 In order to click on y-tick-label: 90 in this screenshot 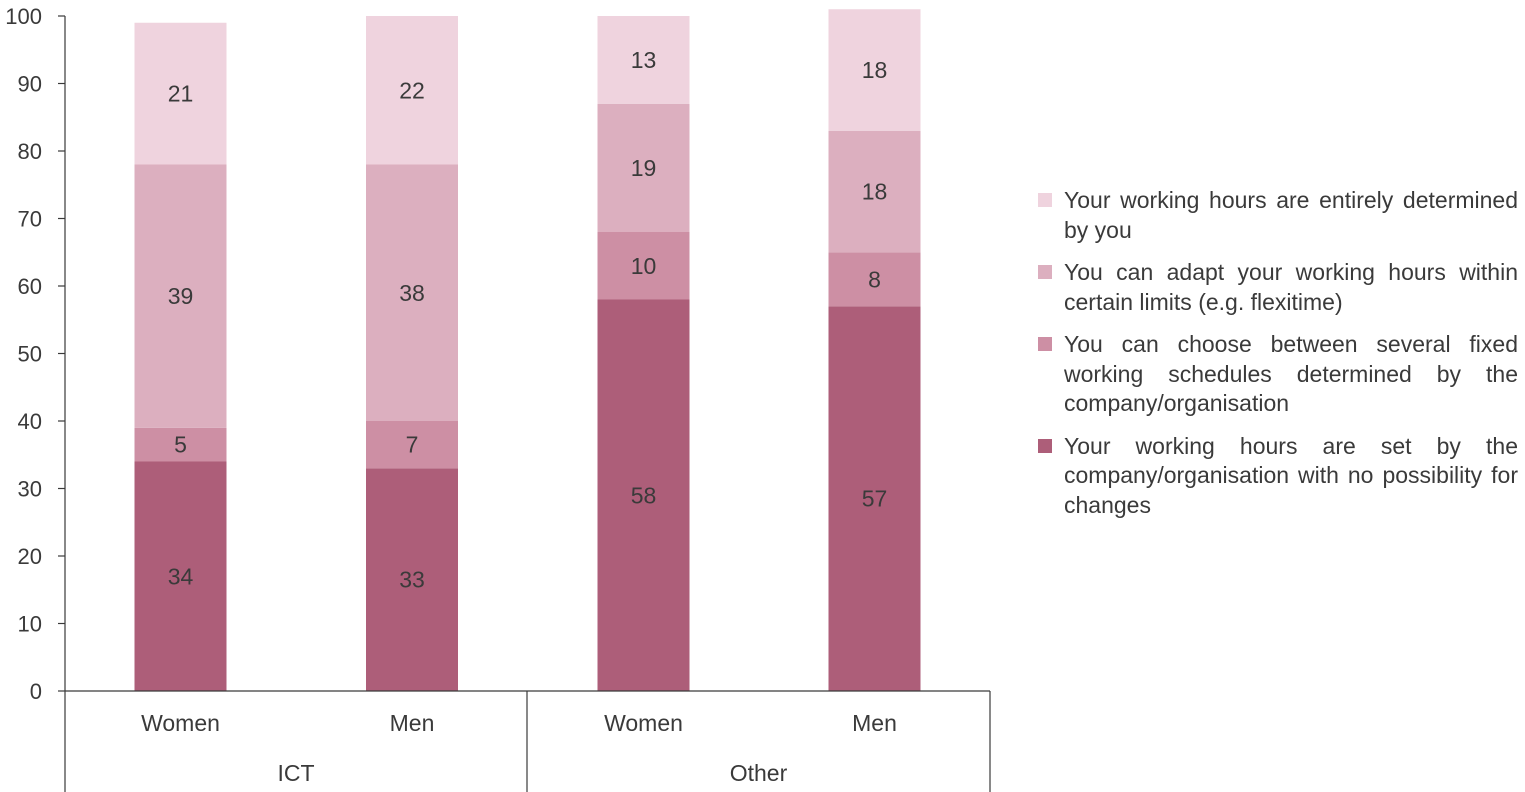, I will do `click(30, 84)`.